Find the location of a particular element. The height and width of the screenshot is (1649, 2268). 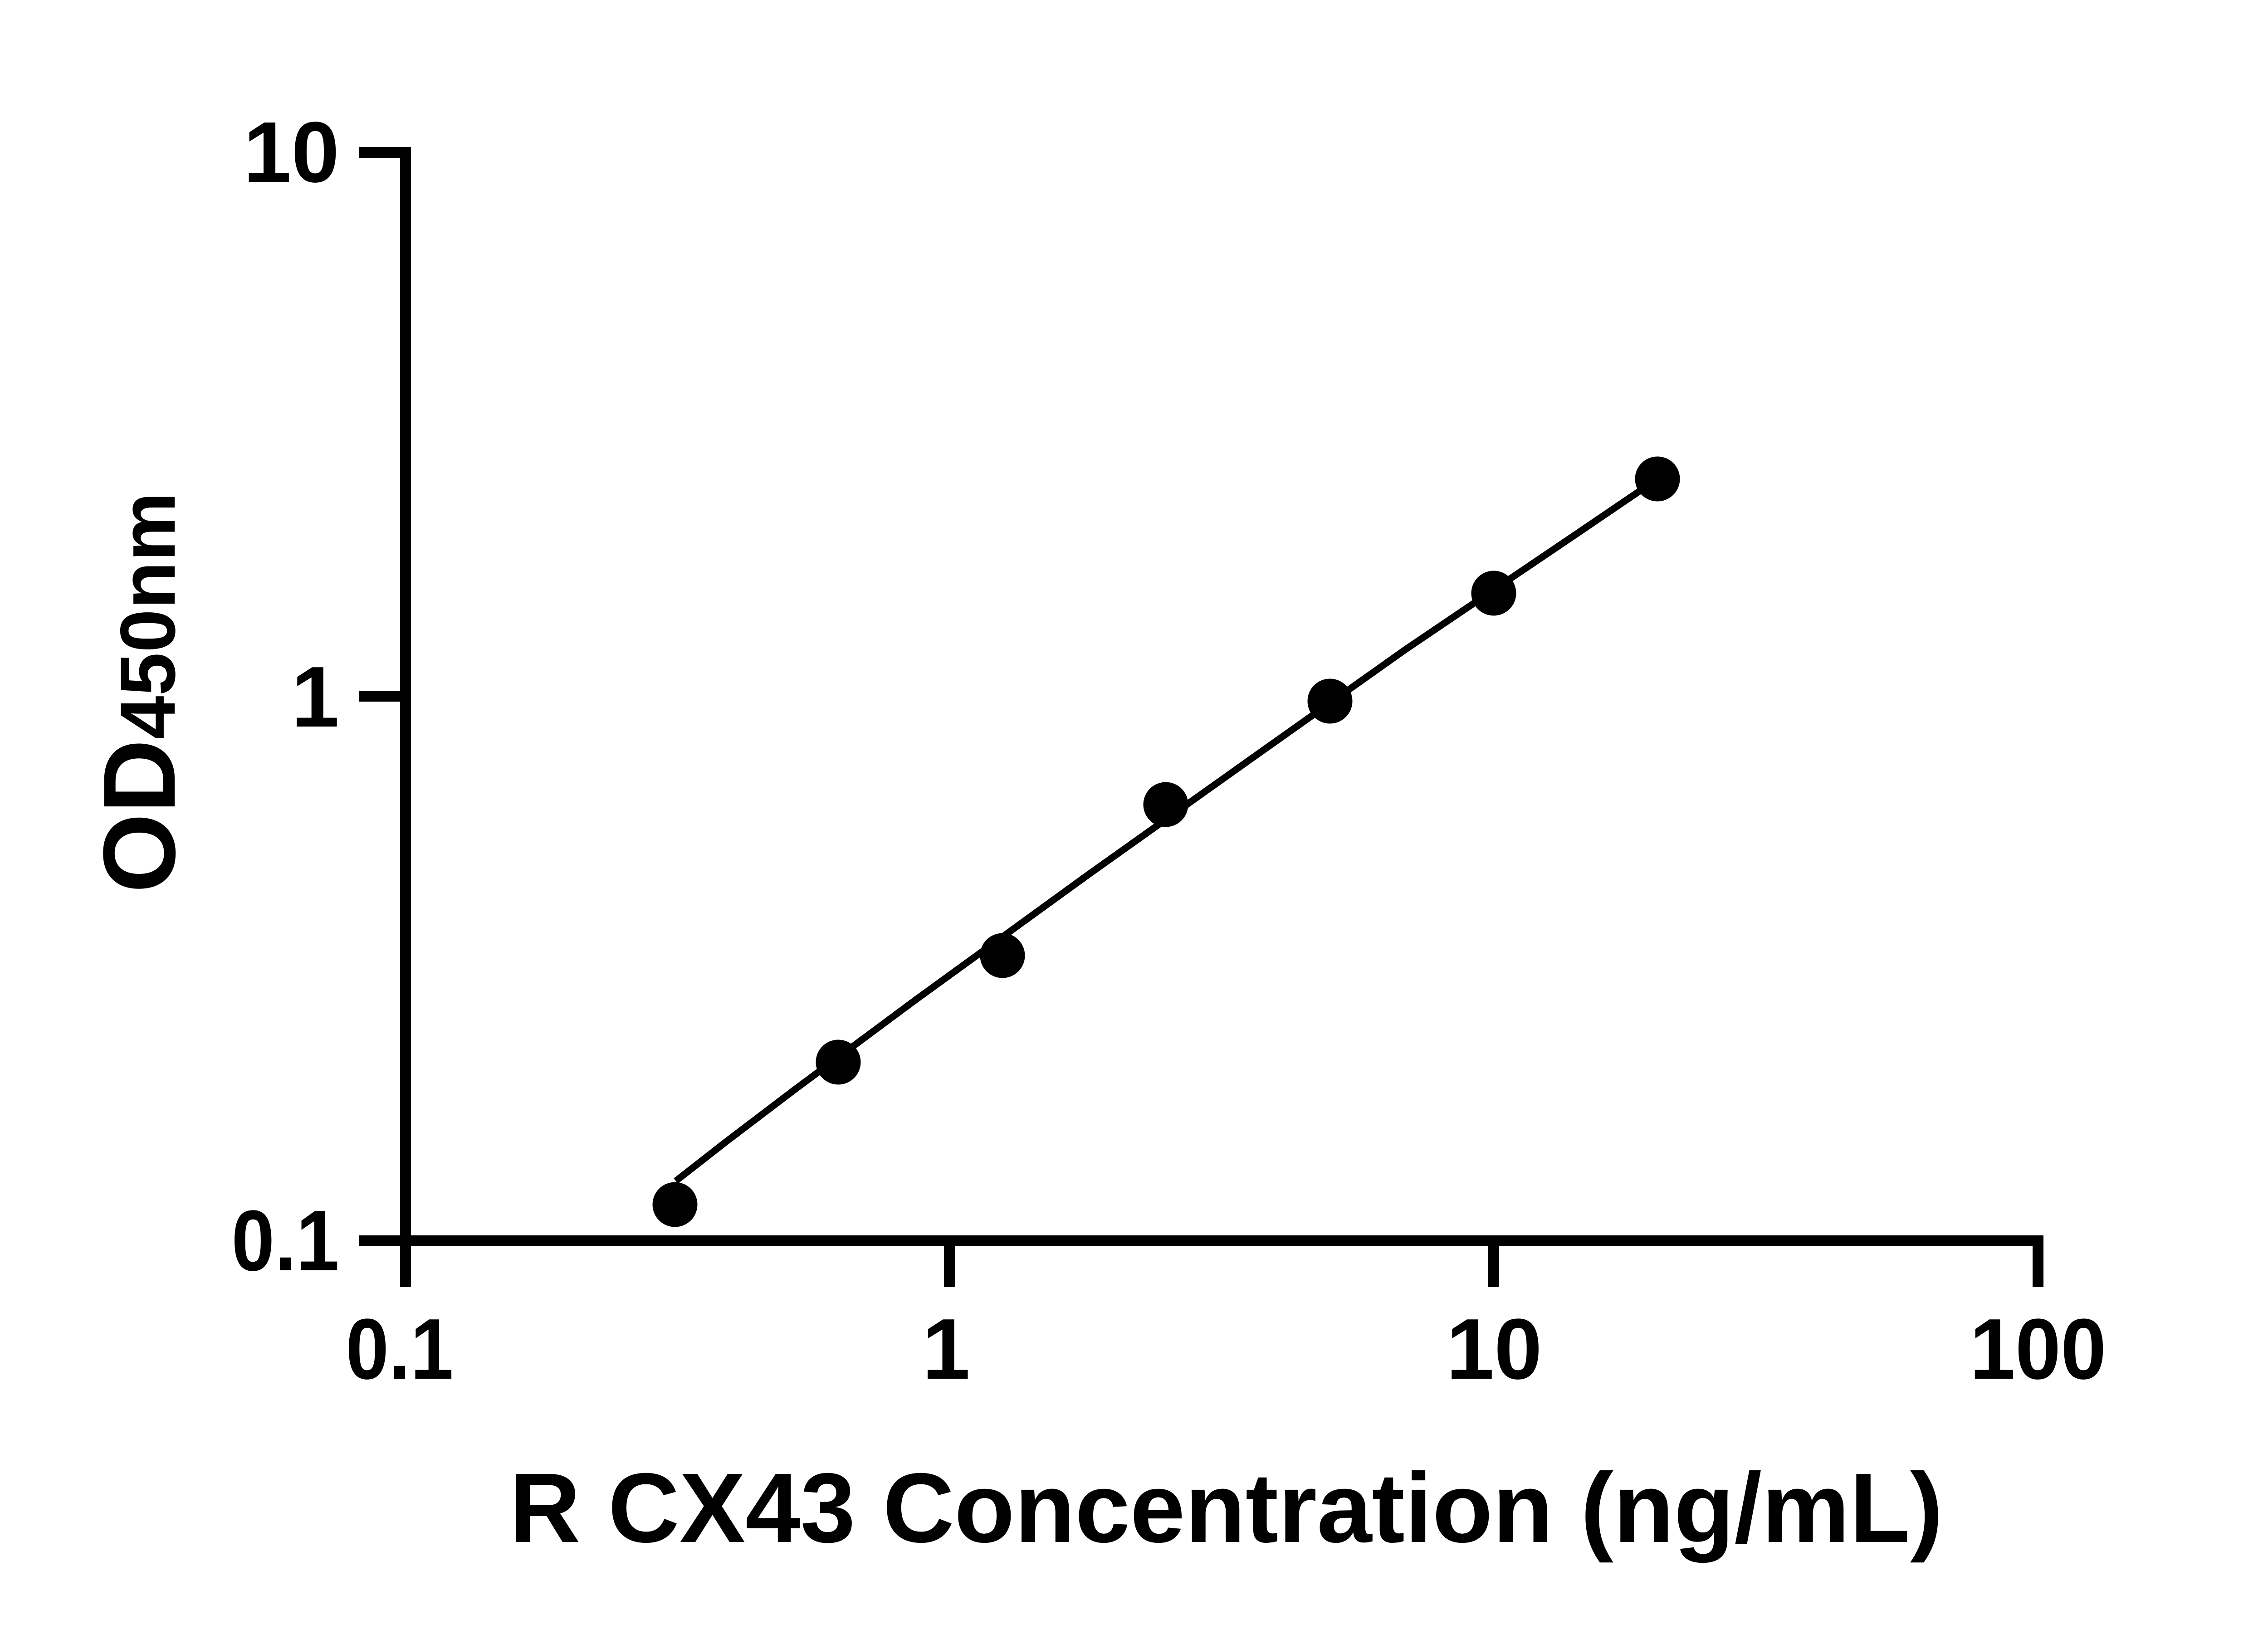

svg-text: 100 is located at coordinates (2038, 1349).